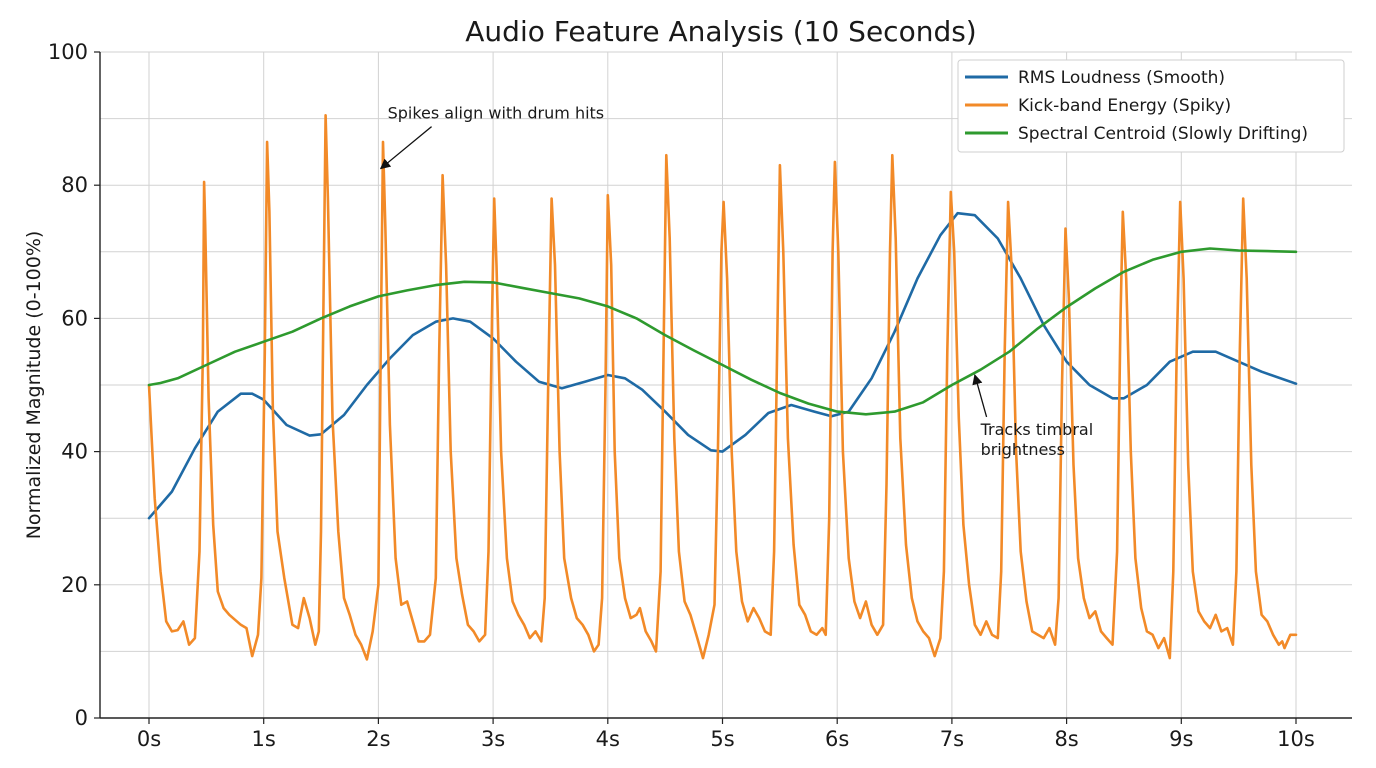  I want to click on annotation-text: Spikes align with drum hits, so click(496, 113).